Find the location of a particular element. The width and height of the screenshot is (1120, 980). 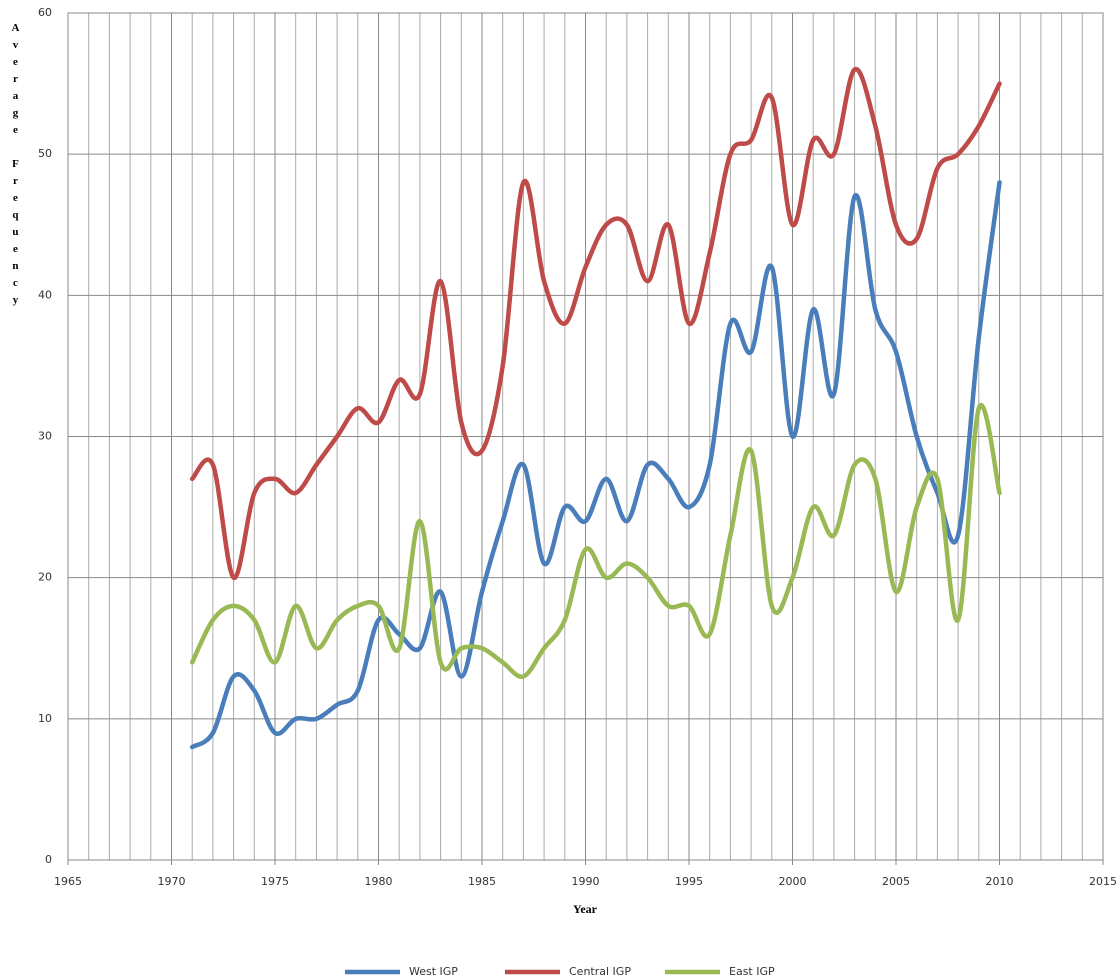

y-tick-label: 0 is located at coordinates (48, 859).